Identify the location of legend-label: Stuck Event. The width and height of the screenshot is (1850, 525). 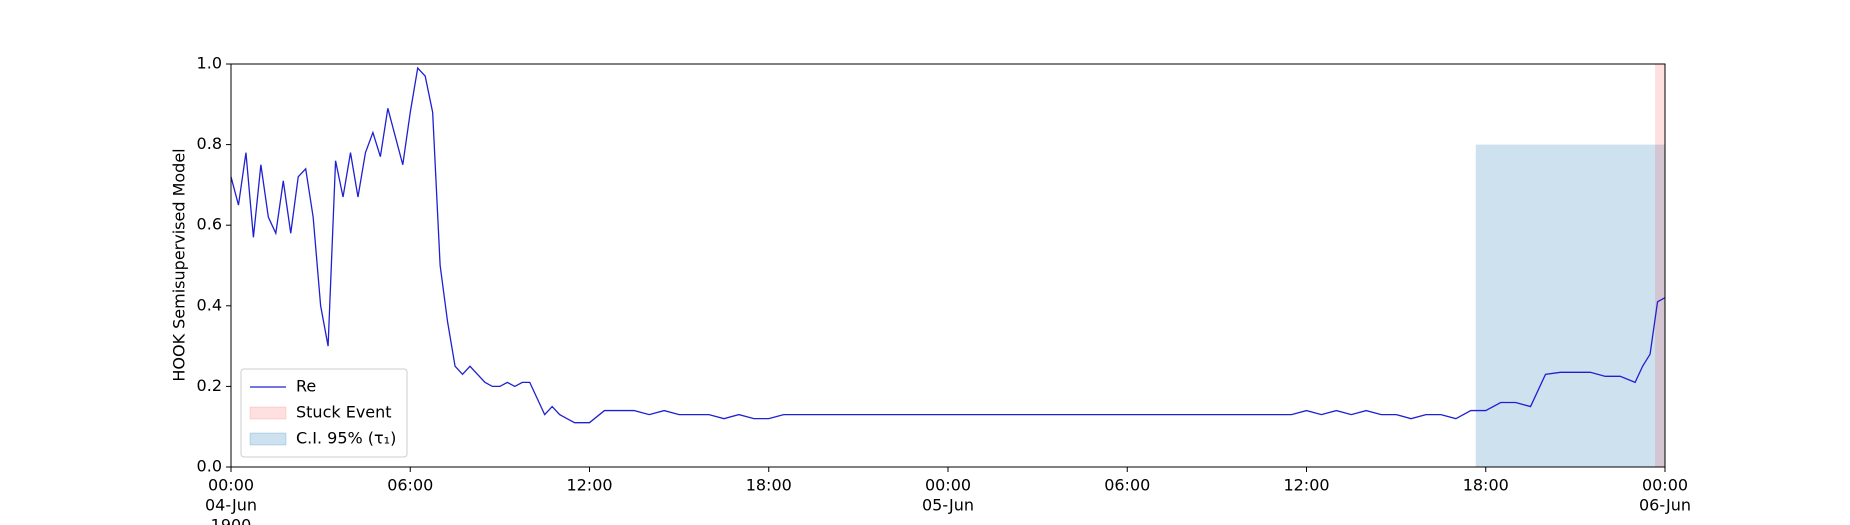
(344, 412).